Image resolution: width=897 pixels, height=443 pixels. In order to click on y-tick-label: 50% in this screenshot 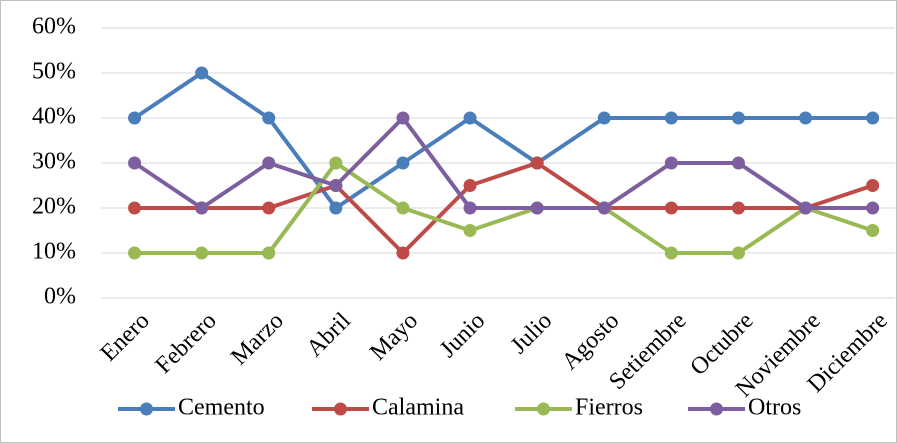, I will do `click(54, 72)`.